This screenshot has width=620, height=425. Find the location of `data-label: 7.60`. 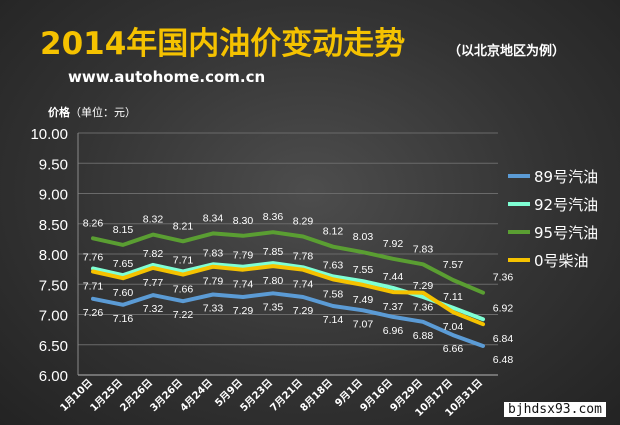

data-label: 7.60 is located at coordinates (123, 293).